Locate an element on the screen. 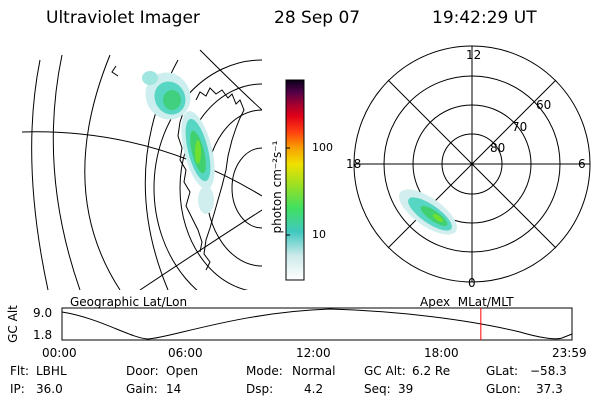 The height and width of the screenshot is (400, 600). time-label: 19:42:29 UT is located at coordinates (484, 18).